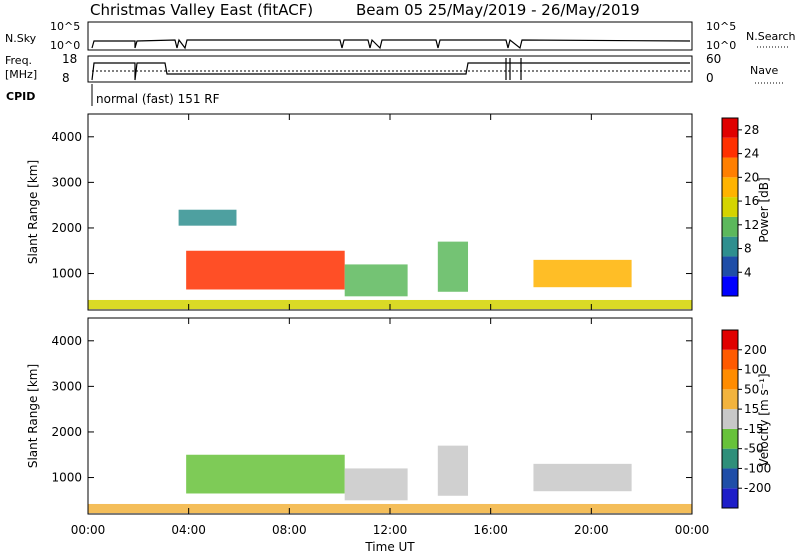 This screenshot has width=800, height=554. I want to click on power-colorbar-frame, so click(730, 207).